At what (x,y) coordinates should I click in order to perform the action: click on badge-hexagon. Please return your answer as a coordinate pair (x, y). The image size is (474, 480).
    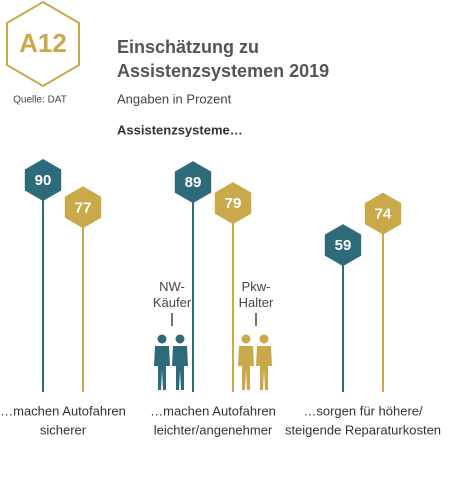
    Looking at the image, I should click on (43, 44).